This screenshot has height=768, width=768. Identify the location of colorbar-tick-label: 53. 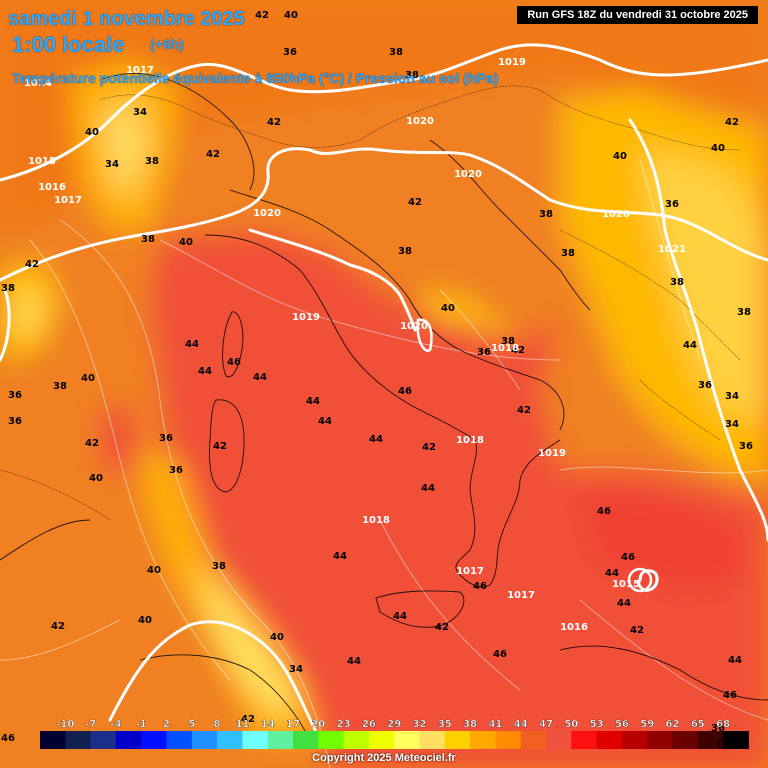
(597, 724).